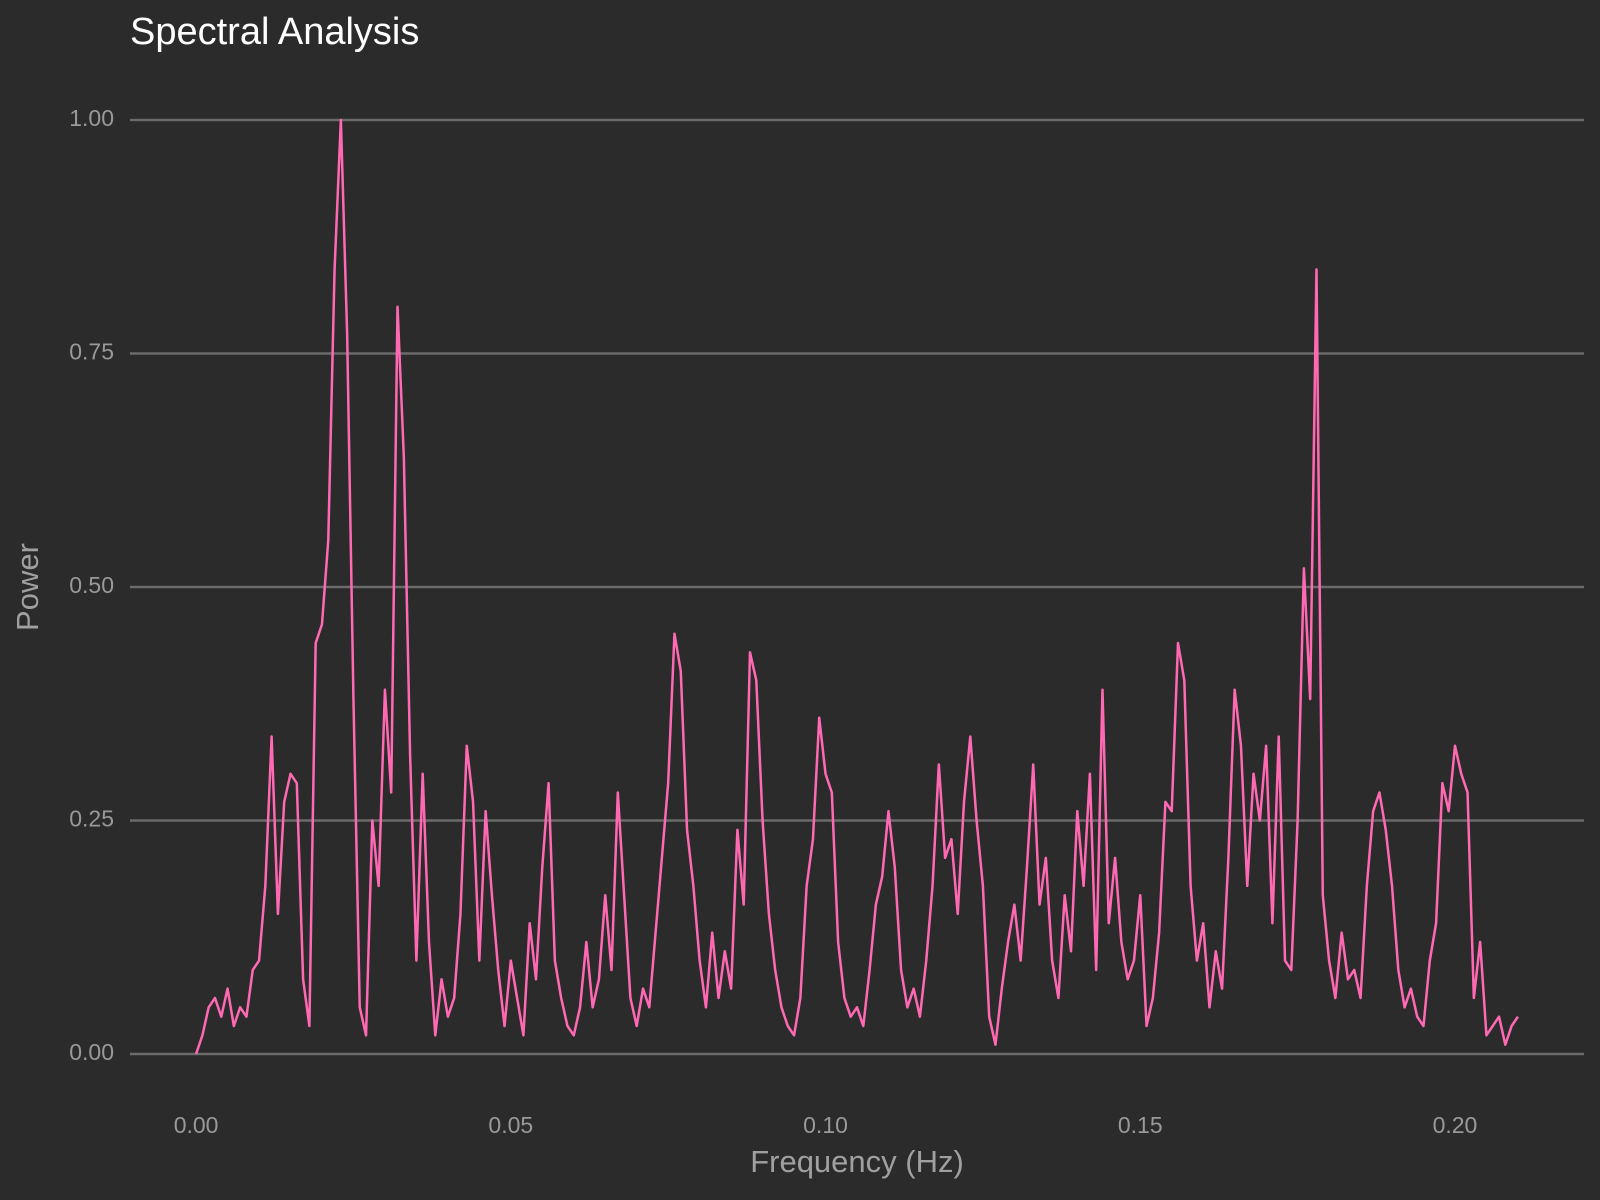  Describe the element at coordinates (510, 1125) in the screenshot. I see `x-tick-label: 0.05` at that location.